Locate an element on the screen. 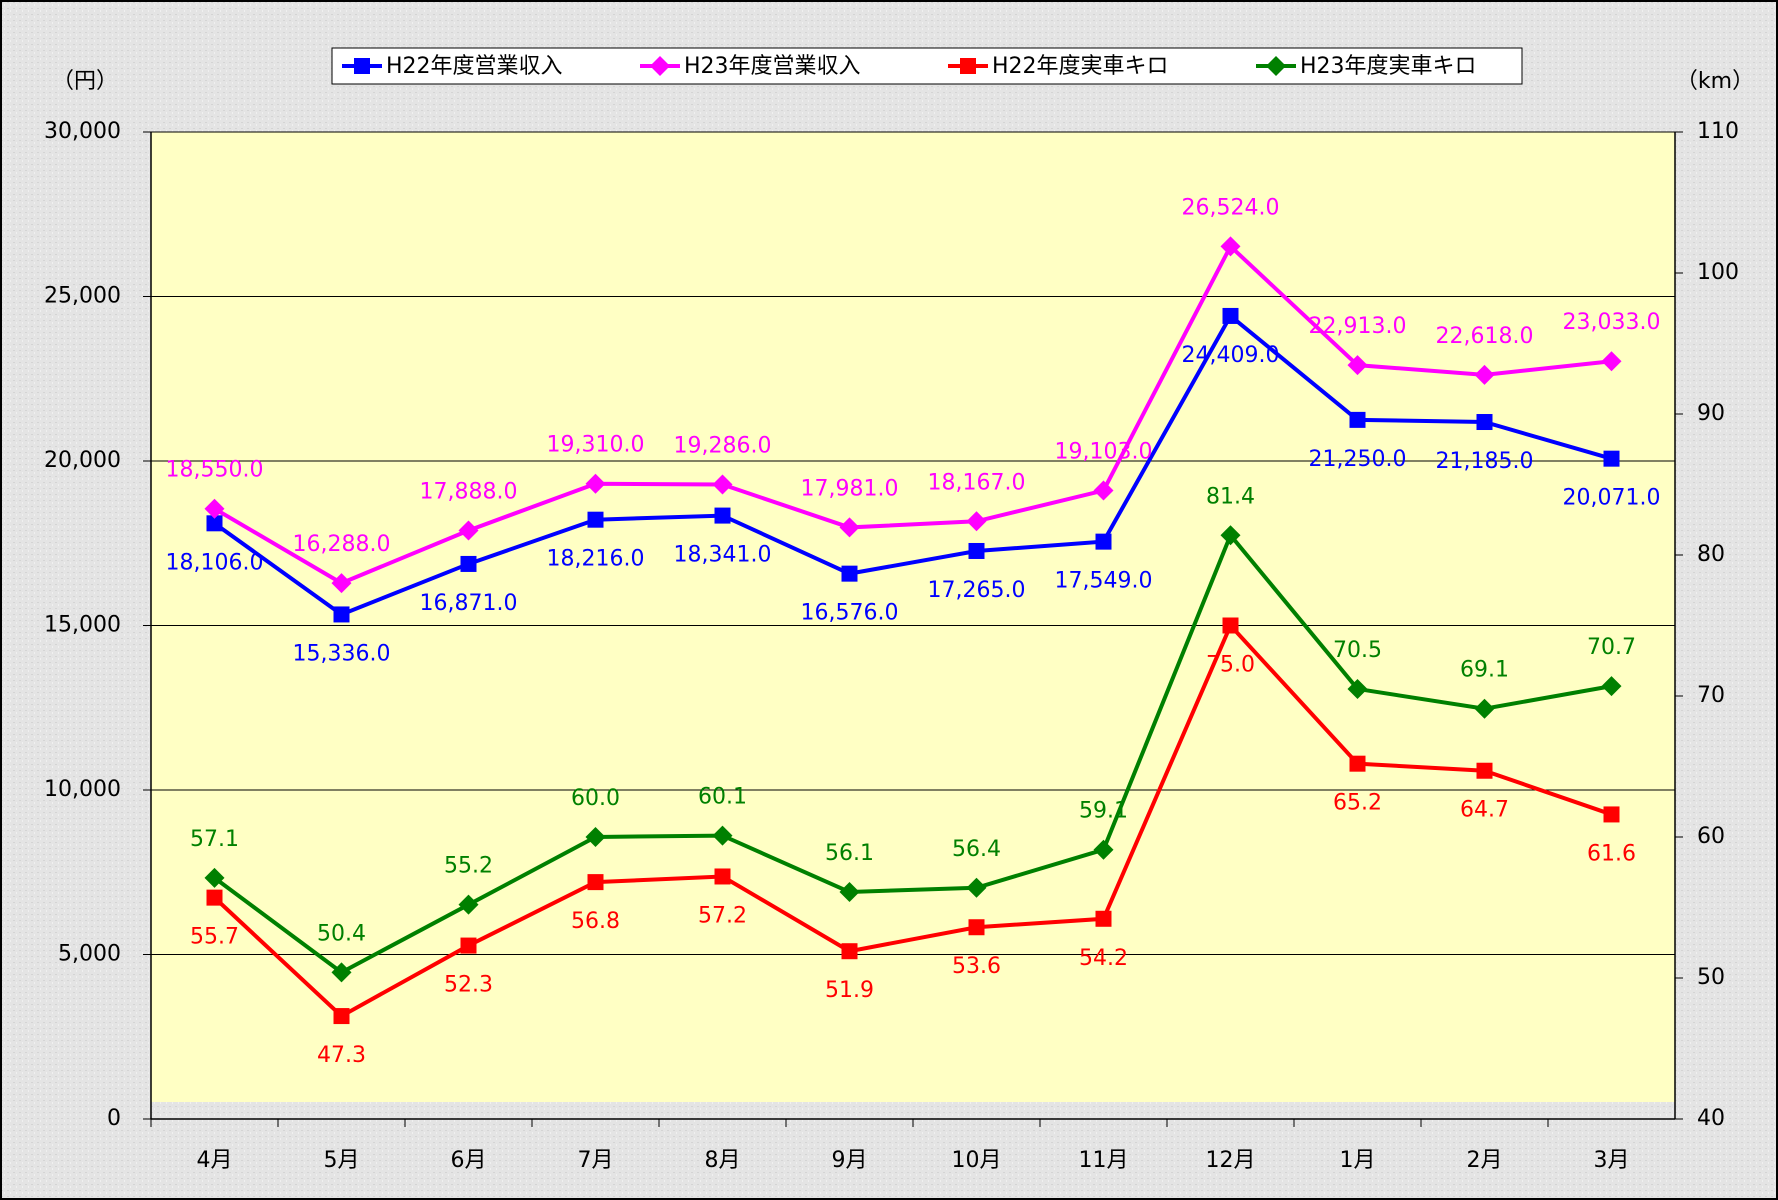 This screenshot has width=1778, height=1200. legend-box is located at coordinates (927, 66).